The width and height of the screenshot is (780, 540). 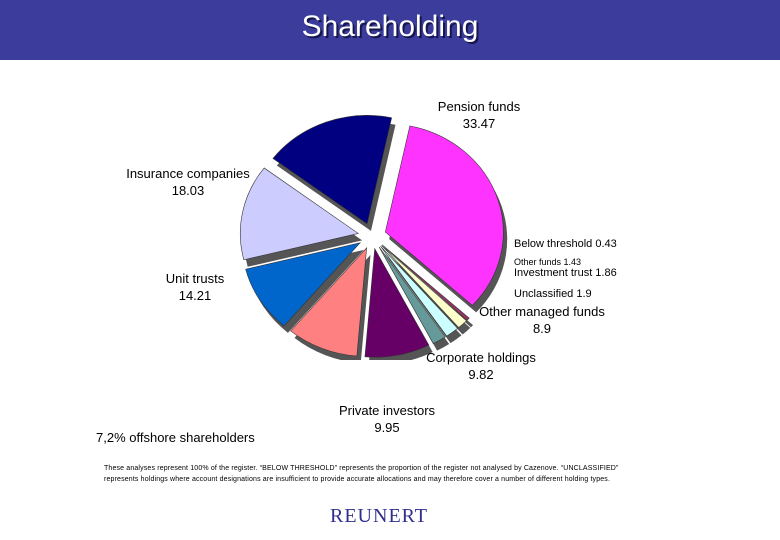 I want to click on label-corporate-holdings-value: 9.82, so click(x=481, y=374).